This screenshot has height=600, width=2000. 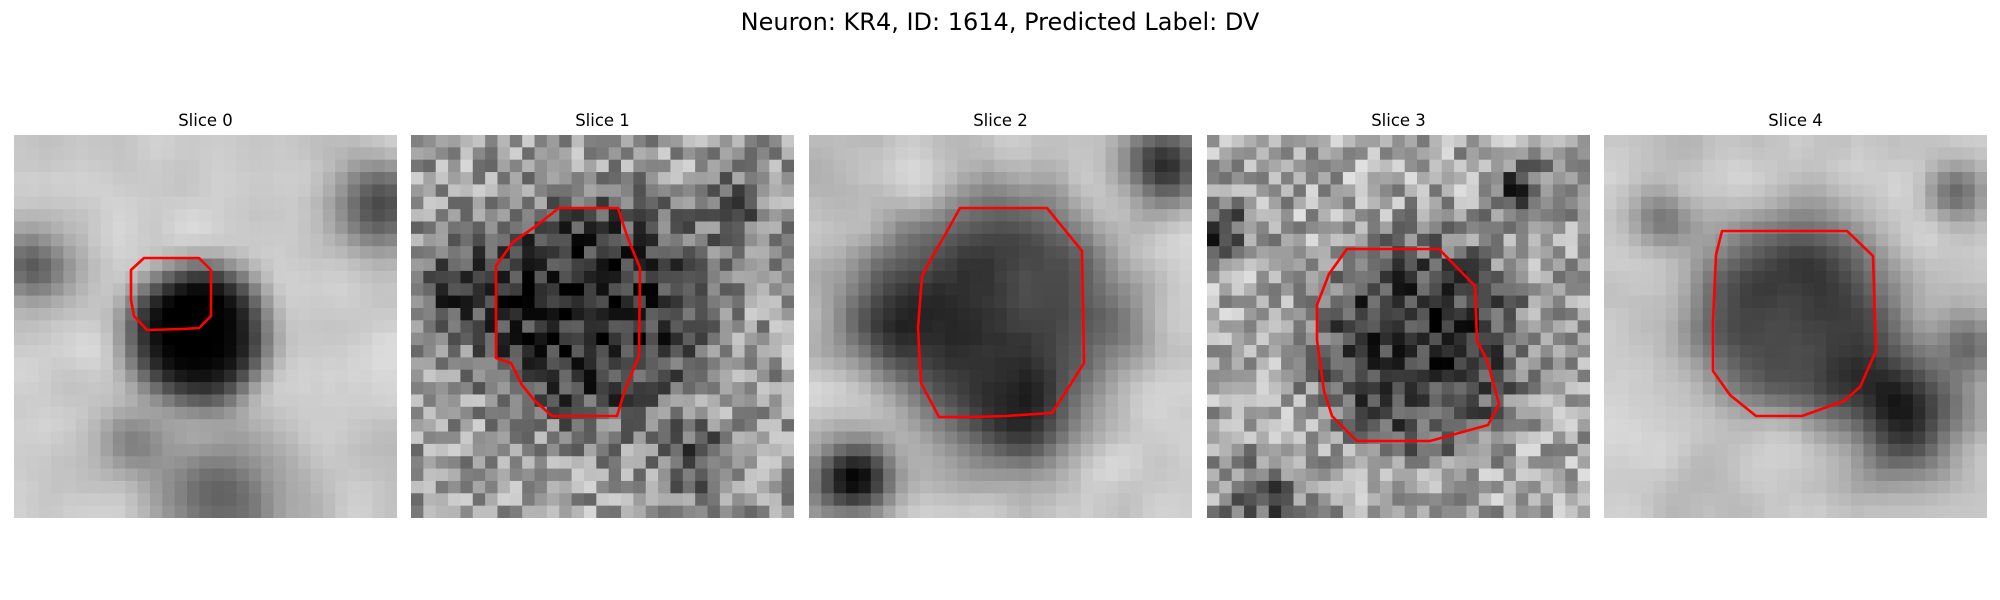 I want to click on slice-panel: Slice 3, so click(x=1398, y=313).